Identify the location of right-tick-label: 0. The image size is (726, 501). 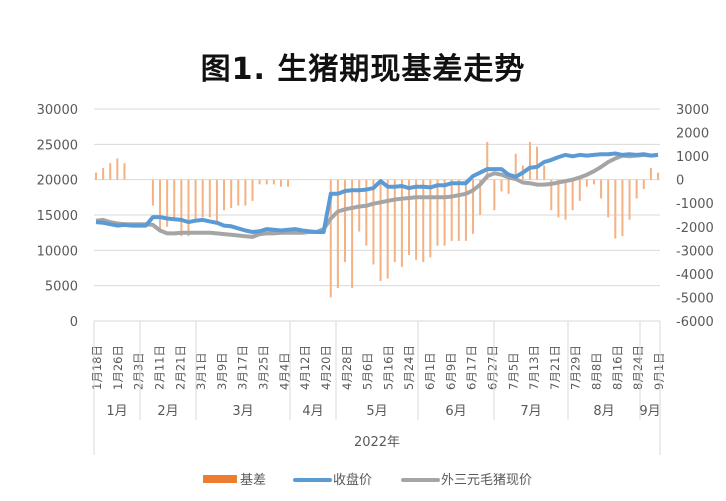
(680, 181).